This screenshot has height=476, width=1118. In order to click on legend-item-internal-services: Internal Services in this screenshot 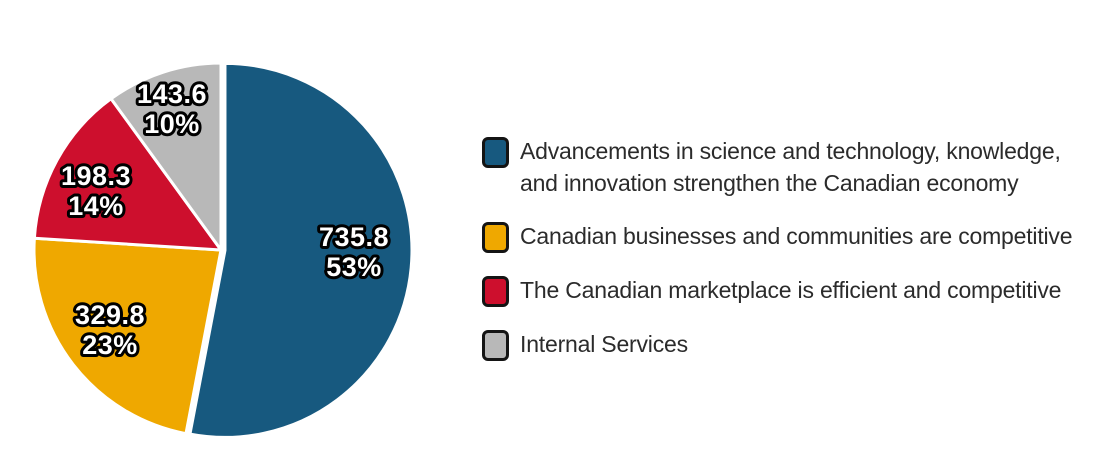, I will do `click(792, 344)`.